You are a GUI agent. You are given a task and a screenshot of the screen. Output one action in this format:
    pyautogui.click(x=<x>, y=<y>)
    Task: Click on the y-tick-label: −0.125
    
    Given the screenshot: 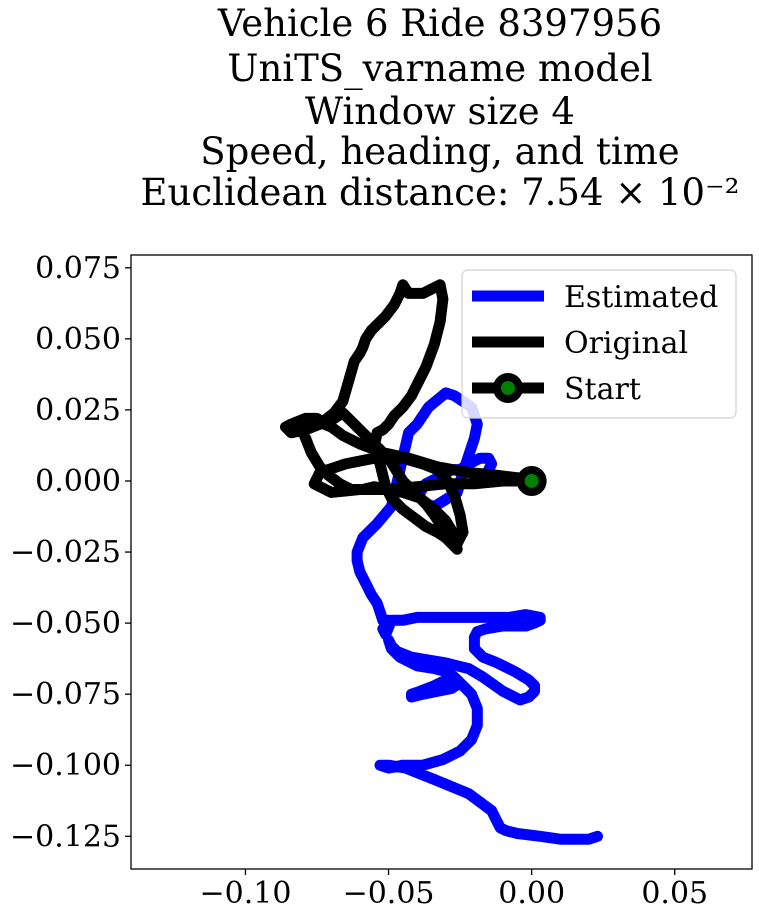 What is the action you would take?
    pyautogui.click(x=65, y=836)
    